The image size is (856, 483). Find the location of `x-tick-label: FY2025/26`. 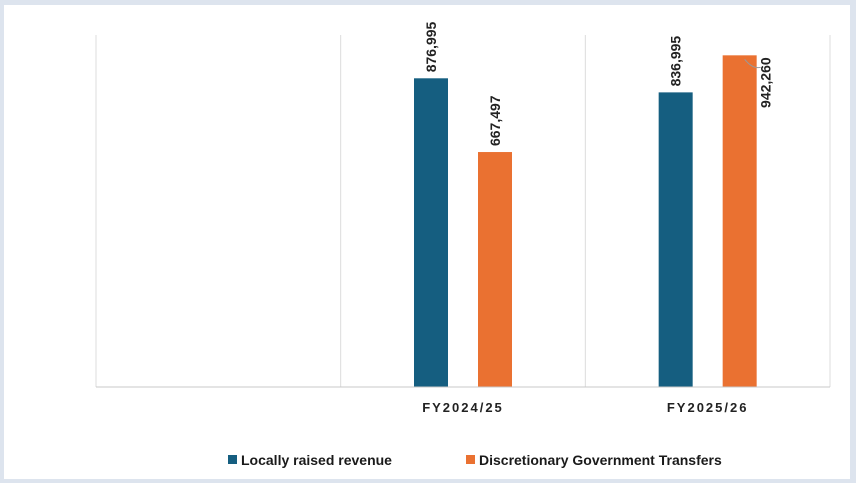

x-tick-label: FY2025/26 is located at coordinates (708, 407).